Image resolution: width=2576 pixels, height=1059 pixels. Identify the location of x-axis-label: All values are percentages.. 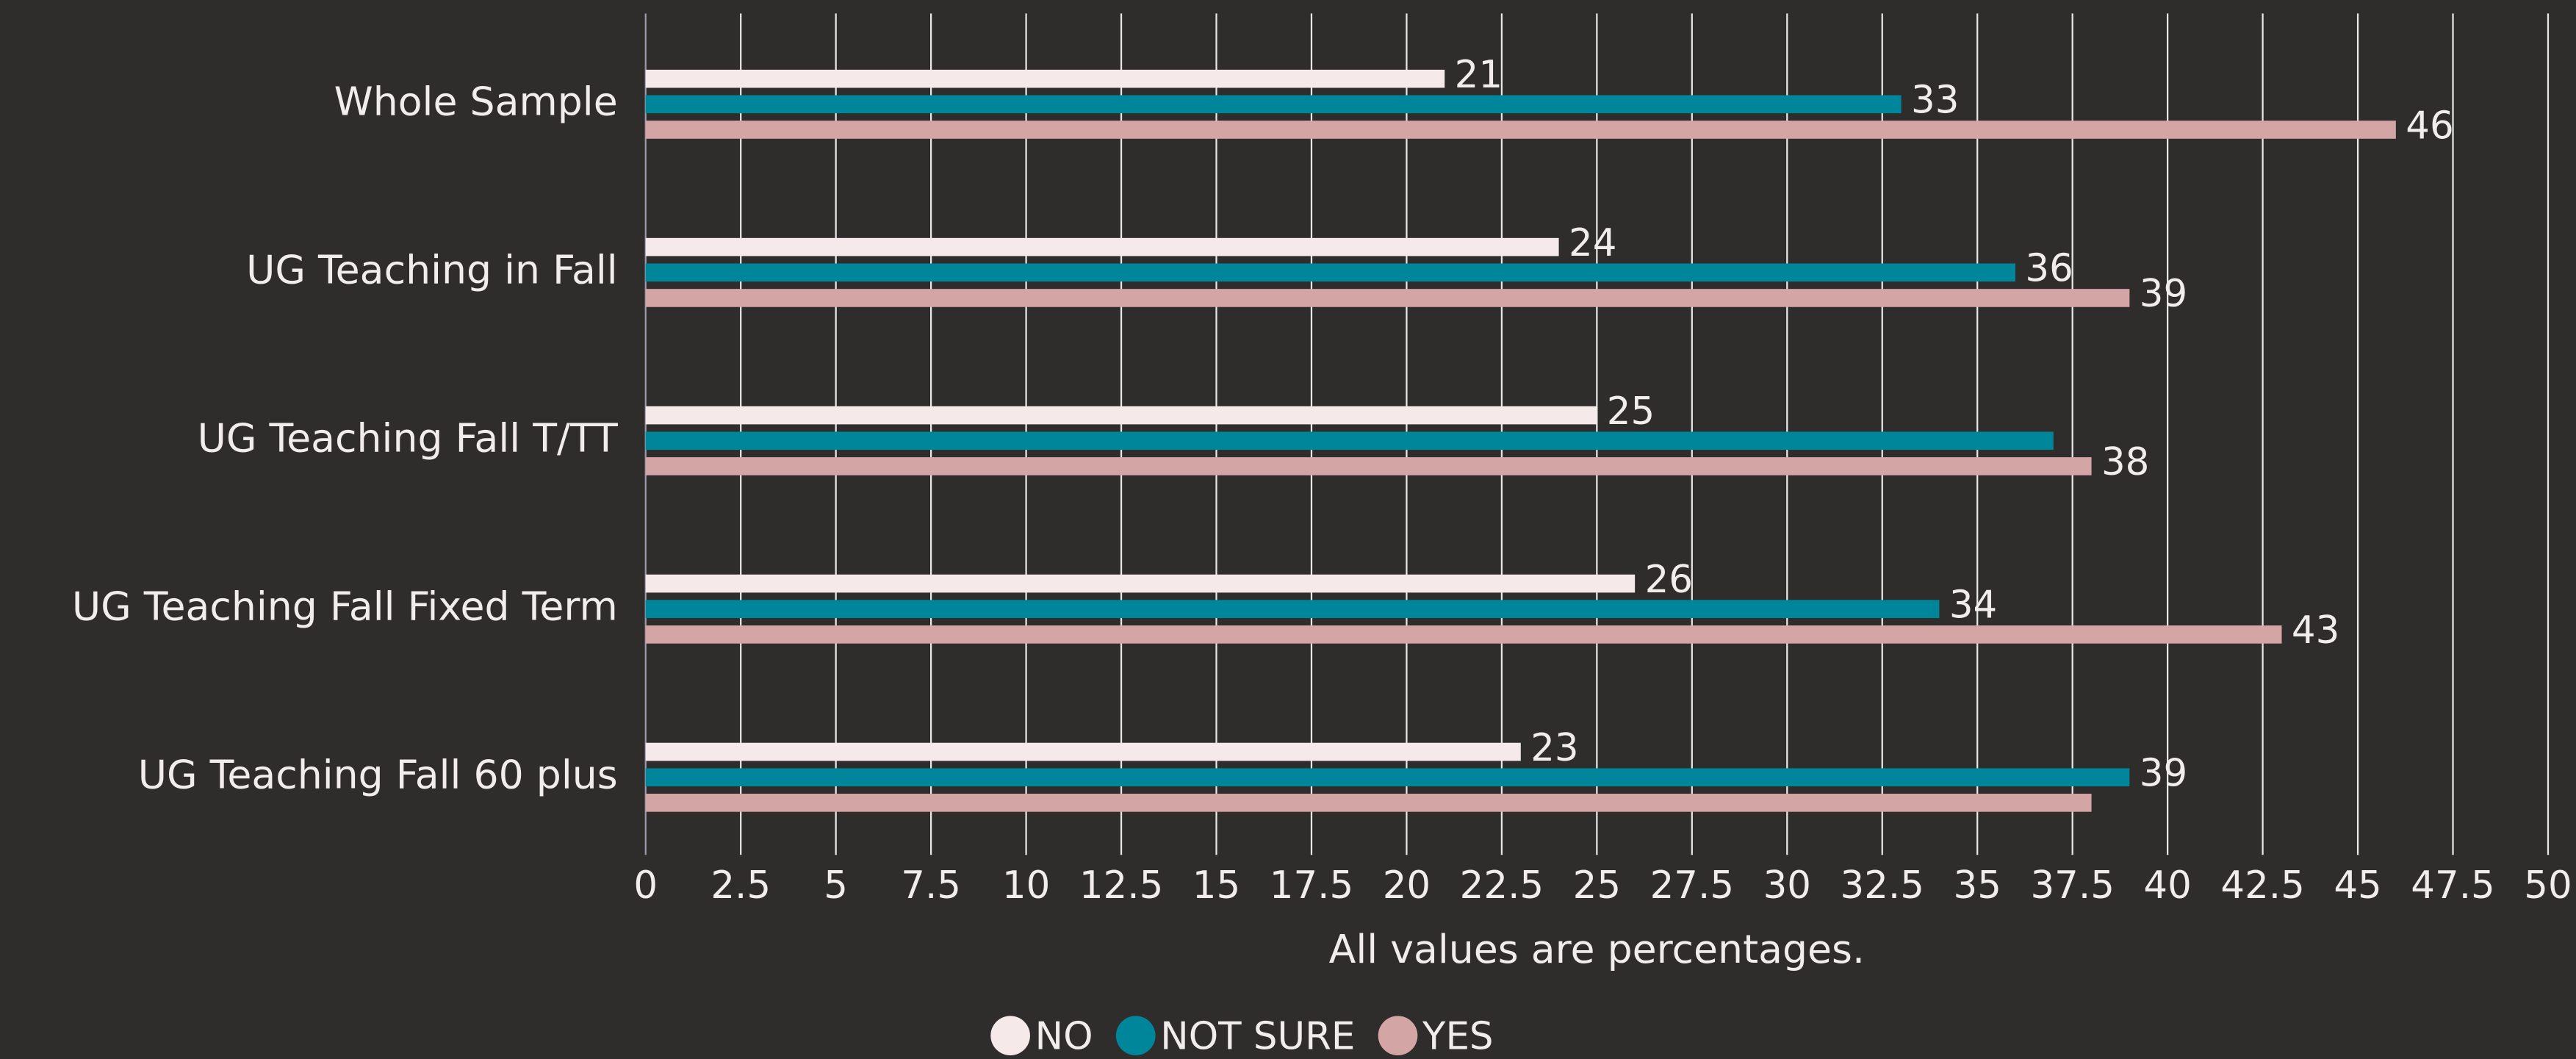
(1597, 949).